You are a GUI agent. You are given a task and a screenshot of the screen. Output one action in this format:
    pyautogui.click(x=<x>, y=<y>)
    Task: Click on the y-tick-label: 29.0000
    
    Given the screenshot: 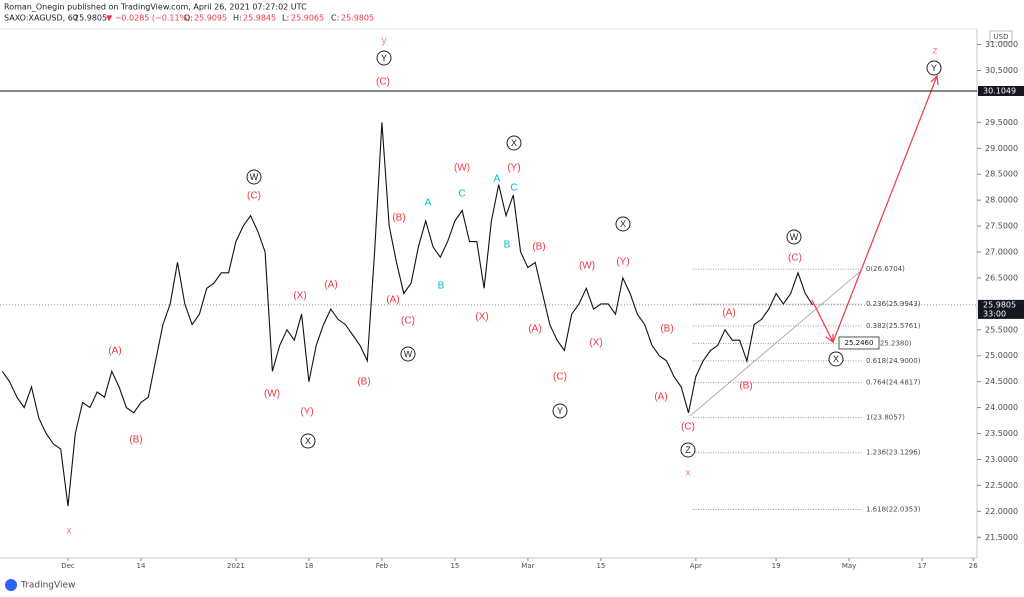 What is the action you would take?
    pyautogui.click(x=1001, y=148)
    